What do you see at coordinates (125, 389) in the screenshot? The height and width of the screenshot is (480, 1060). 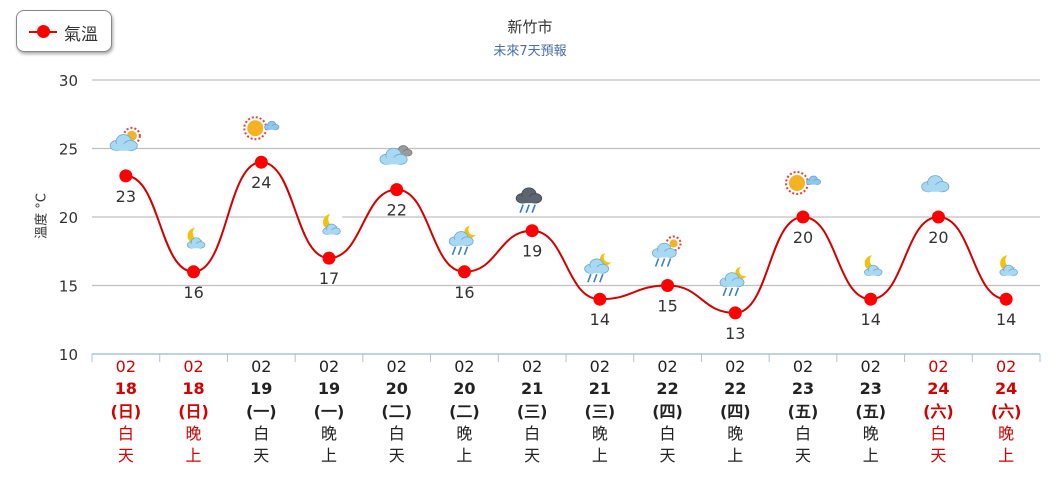 I see `x-label-day: 18` at bounding box center [125, 389].